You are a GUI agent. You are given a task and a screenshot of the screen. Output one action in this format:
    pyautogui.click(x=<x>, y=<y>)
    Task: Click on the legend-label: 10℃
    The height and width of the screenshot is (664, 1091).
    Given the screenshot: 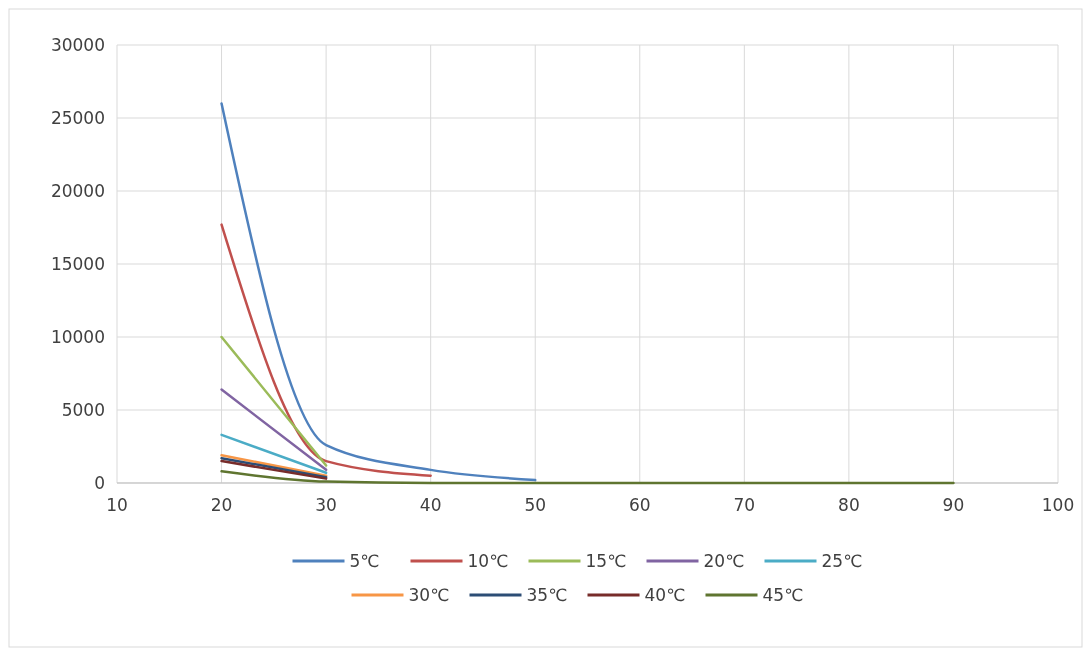 What is the action you would take?
    pyautogui.click(x=488, y=561)
    